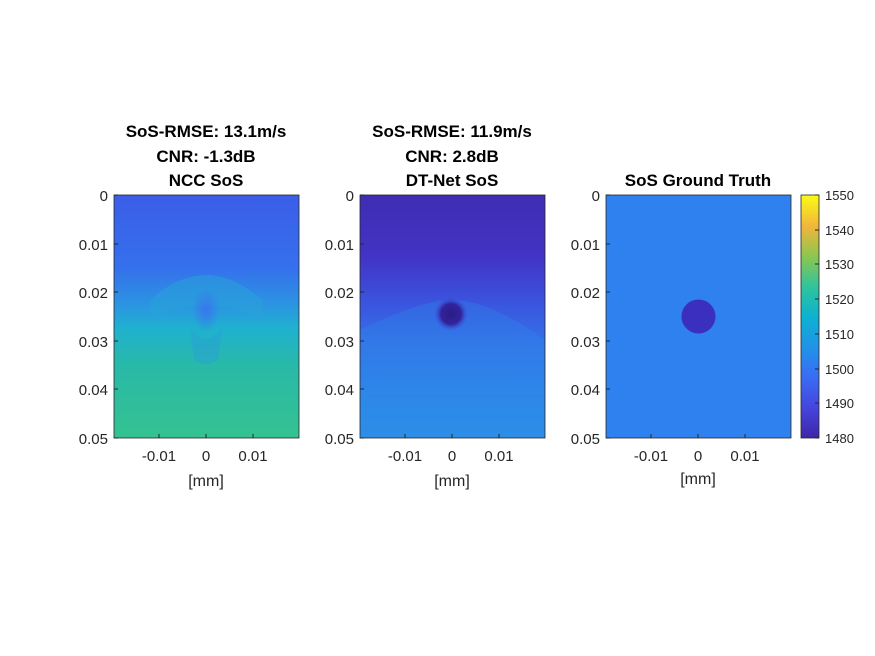 Image resolution: width=875 pixels, height=656 pixels. Describe the element at coordinates (206, 310) in the screenshot. I see `panel-ncc-inclusion` at that location.